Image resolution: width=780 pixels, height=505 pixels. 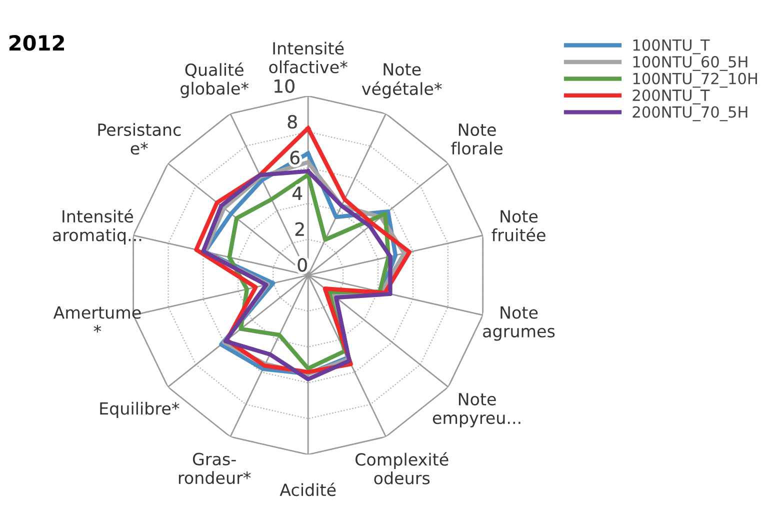 I want to click on legend-label: 100NTU_60_5H, so click(x=690, y=63).